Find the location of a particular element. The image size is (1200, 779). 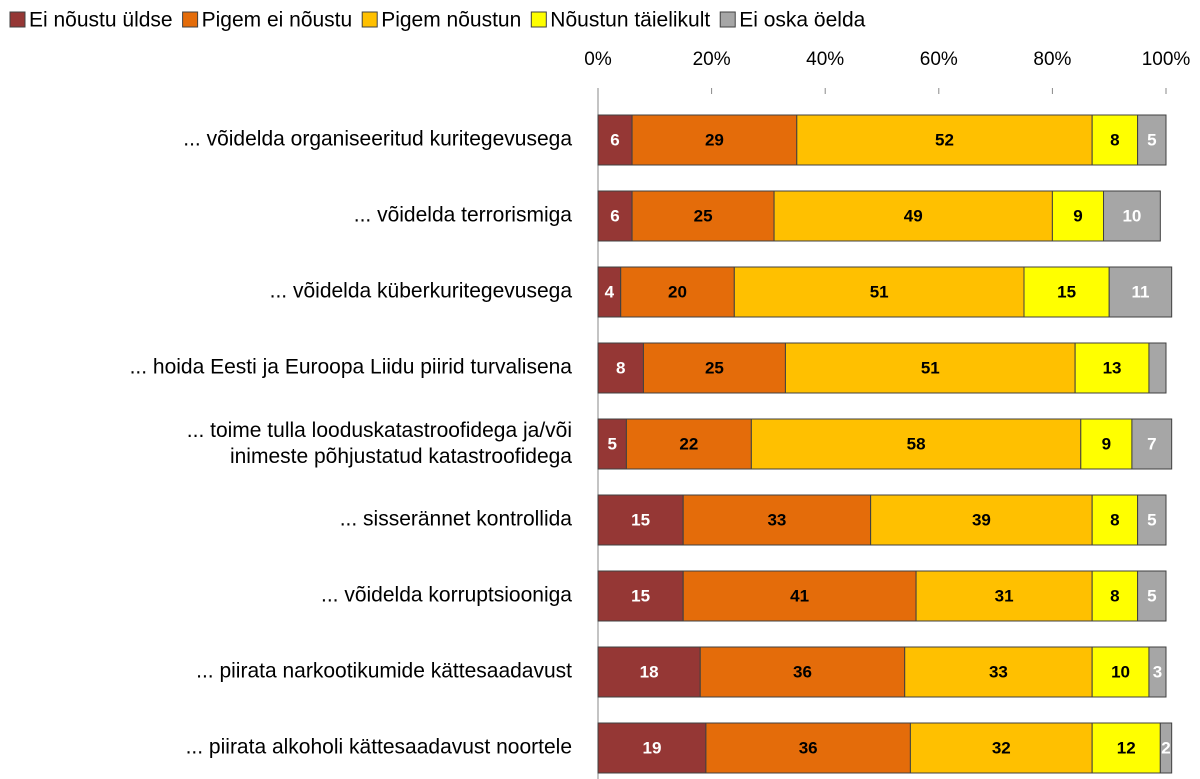

x-tick-label: 100% is located at coordinates (1166, 59).